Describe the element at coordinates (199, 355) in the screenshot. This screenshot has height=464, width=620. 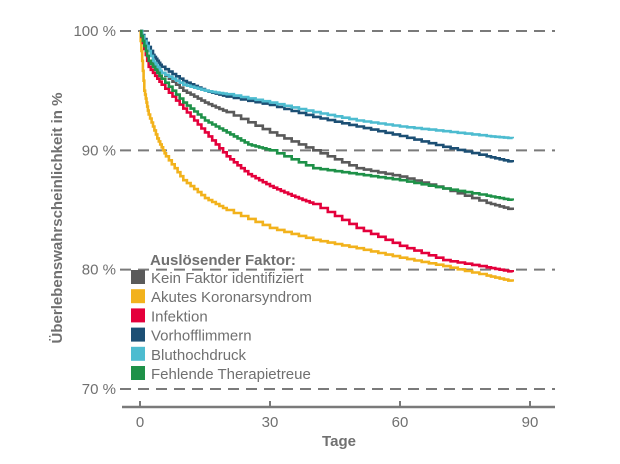
I see `legend-entry: Bluthochdruck` at that location.